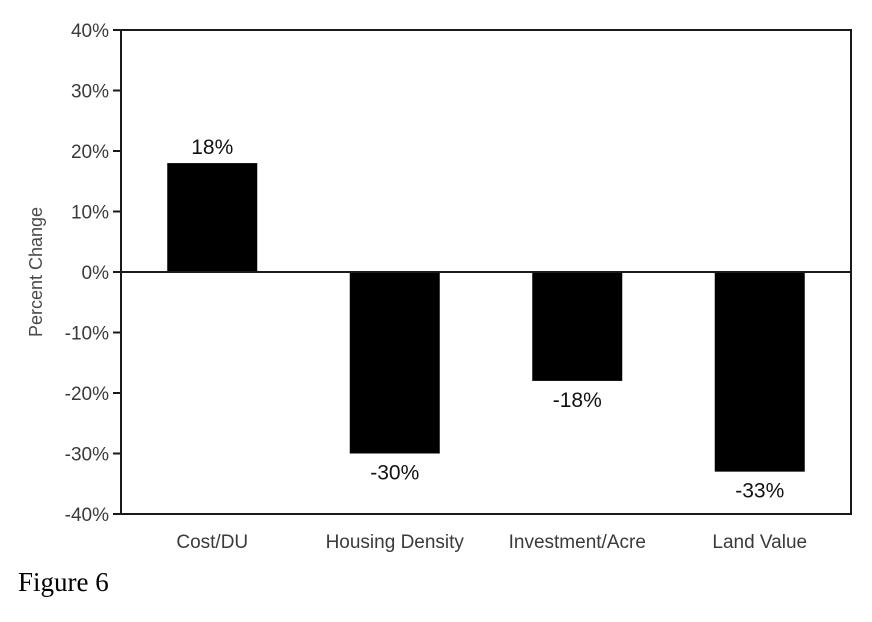 The image size is (872, 622). What do you see at coordinates (577, 400) in the screenshot?
I see `bar-value-label: -18%` at bounding box center [577, 400].